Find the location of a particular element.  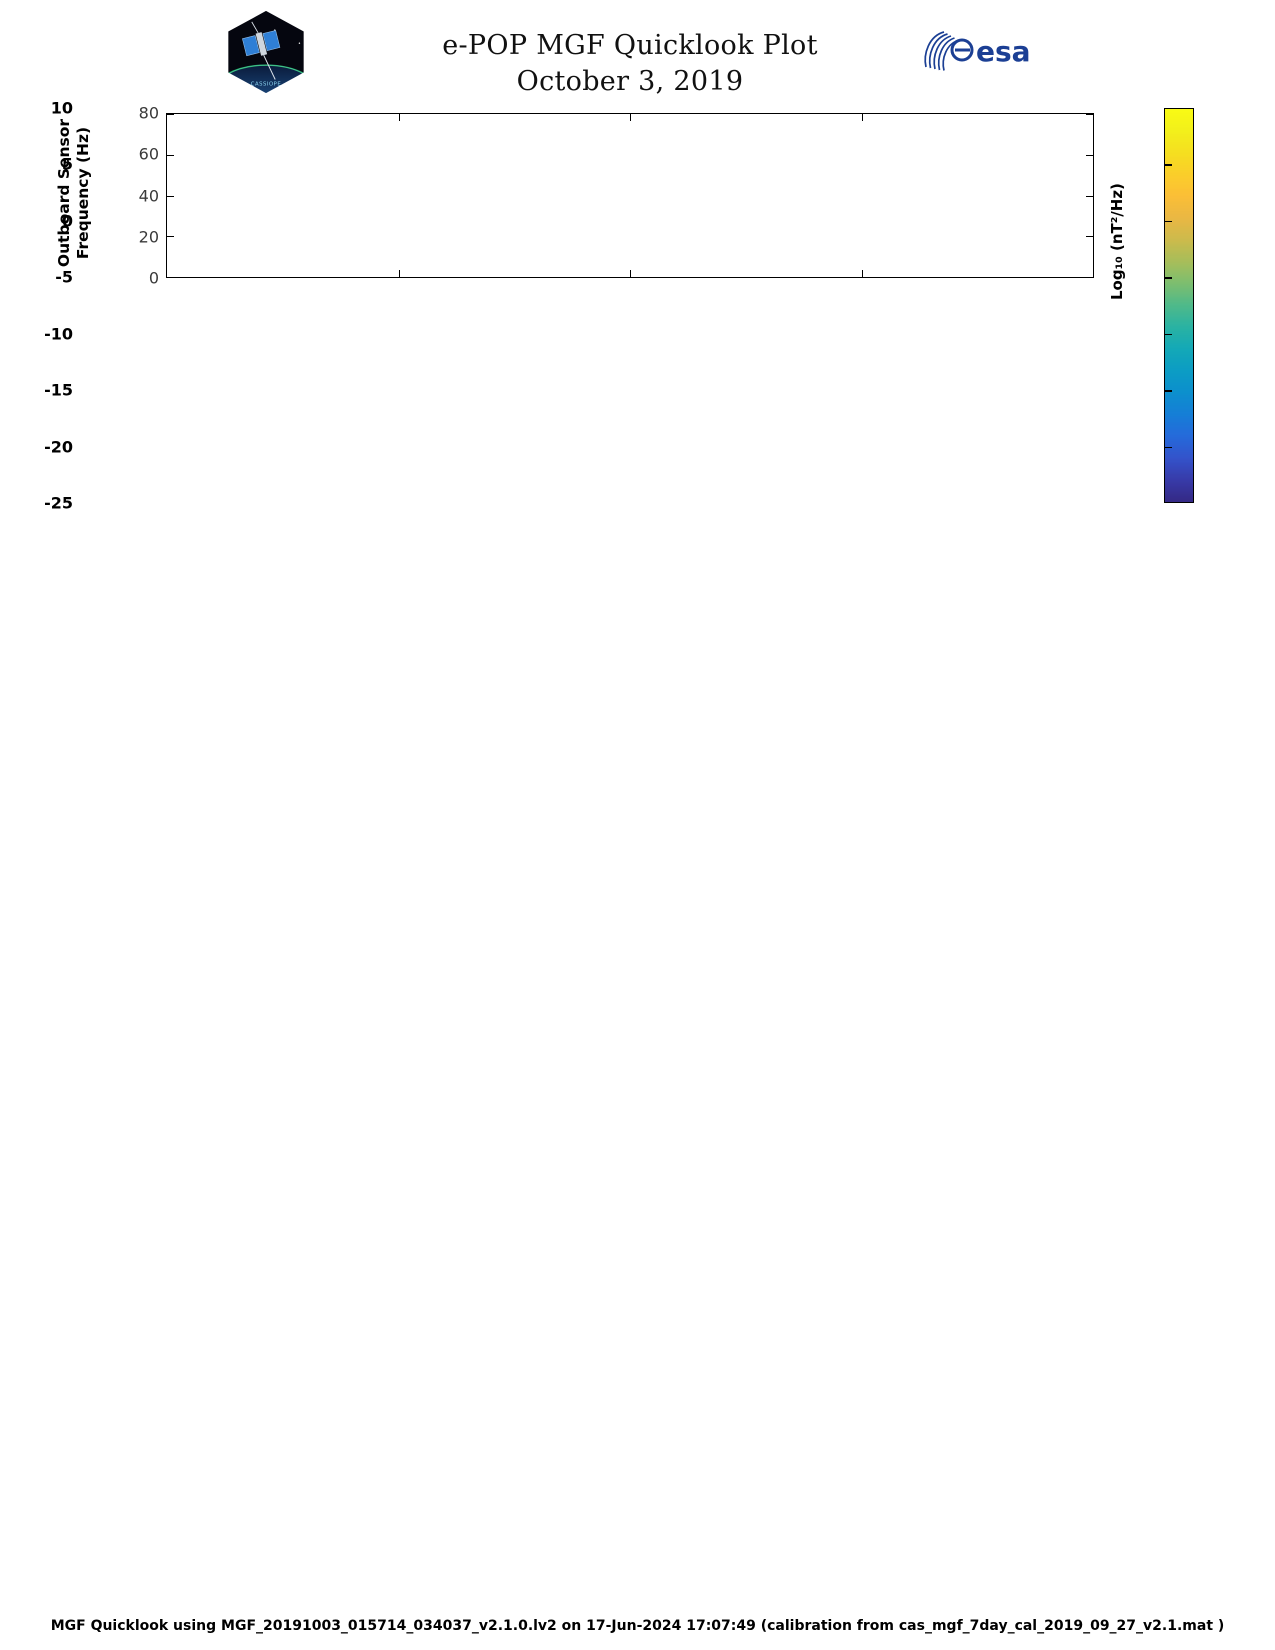

y-tick-label: 60 is located at coordinates (148, 154).